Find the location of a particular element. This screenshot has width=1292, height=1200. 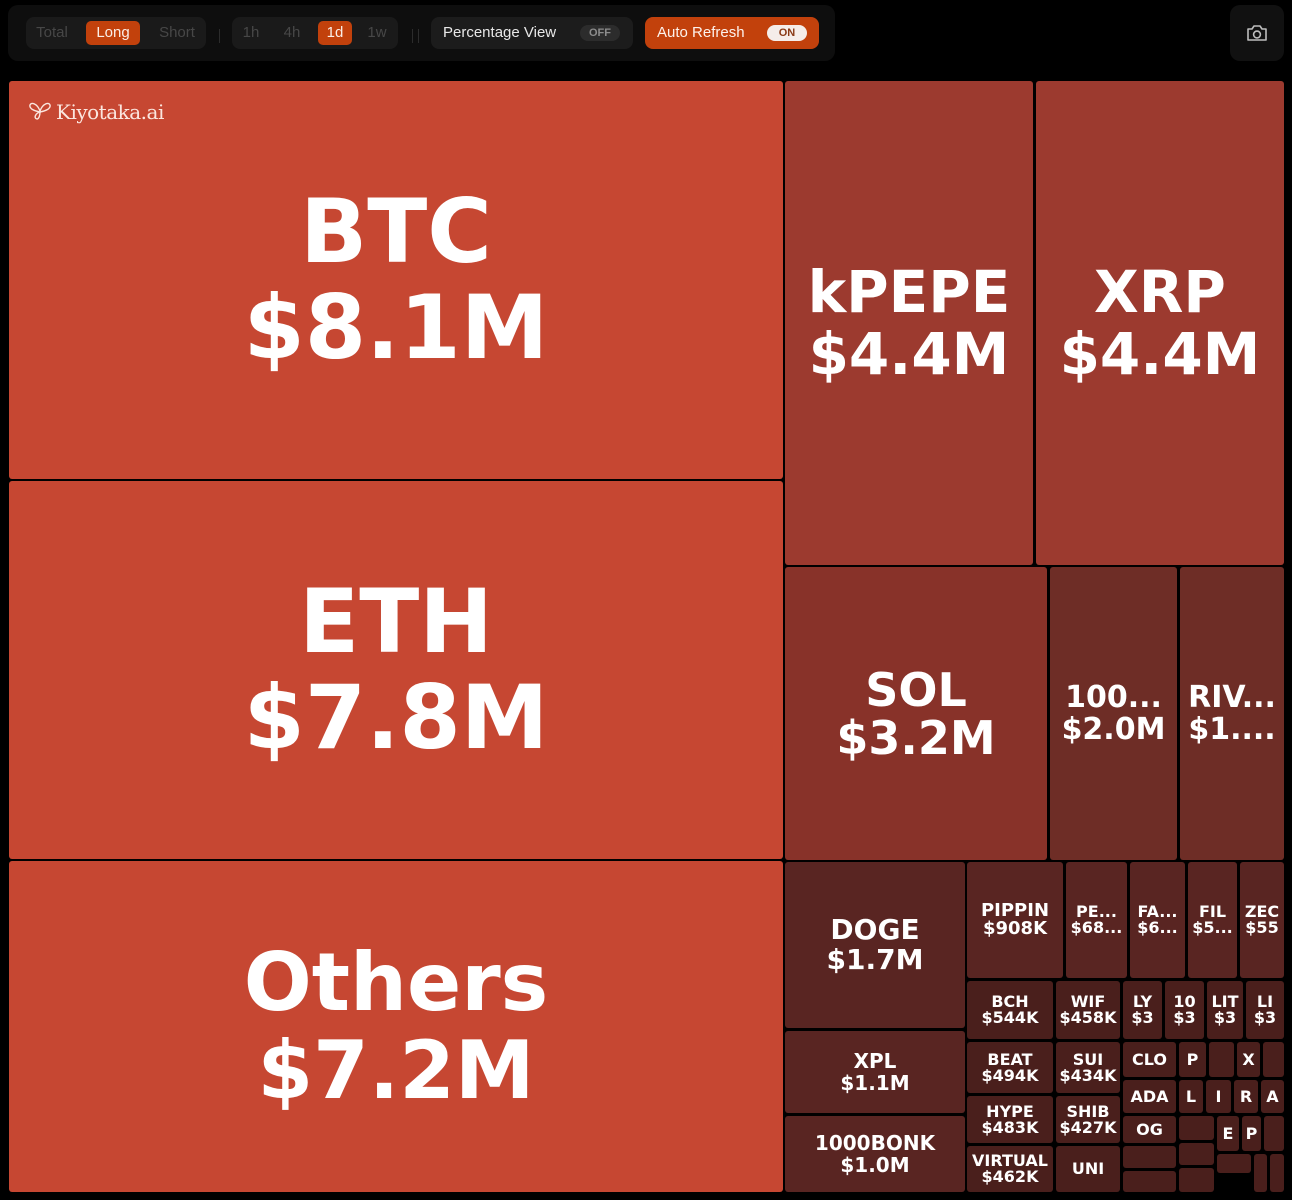

heatmap-tile: VIRTUAL $462K is located at coordinates (1010, 1169).